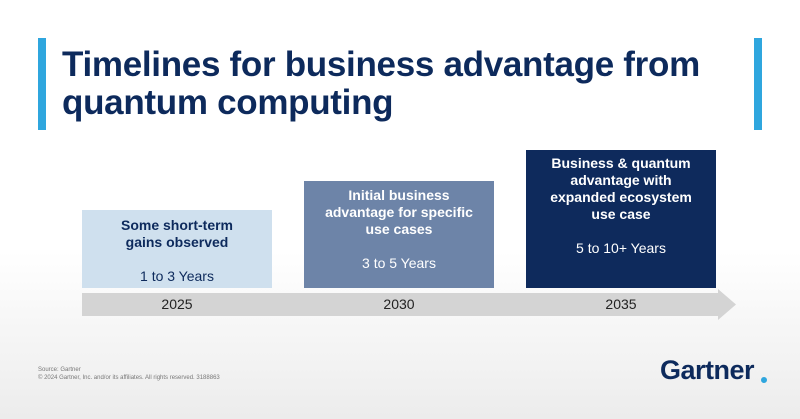 The height and width of the screenshot is (419, 800). Describe the element at coordinates (399, 195) in the screenshot. I see `description-line: Initial business` at that location.